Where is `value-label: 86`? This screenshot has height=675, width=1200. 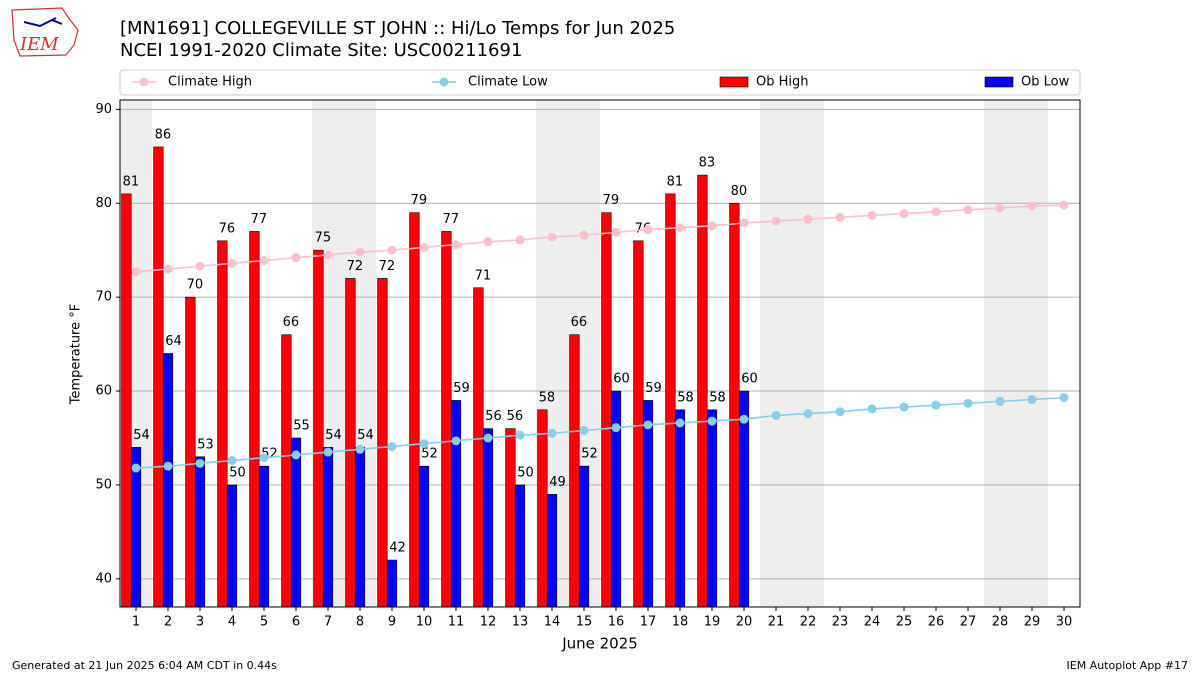 value-label: 86 is located at coordinates (163, 134).